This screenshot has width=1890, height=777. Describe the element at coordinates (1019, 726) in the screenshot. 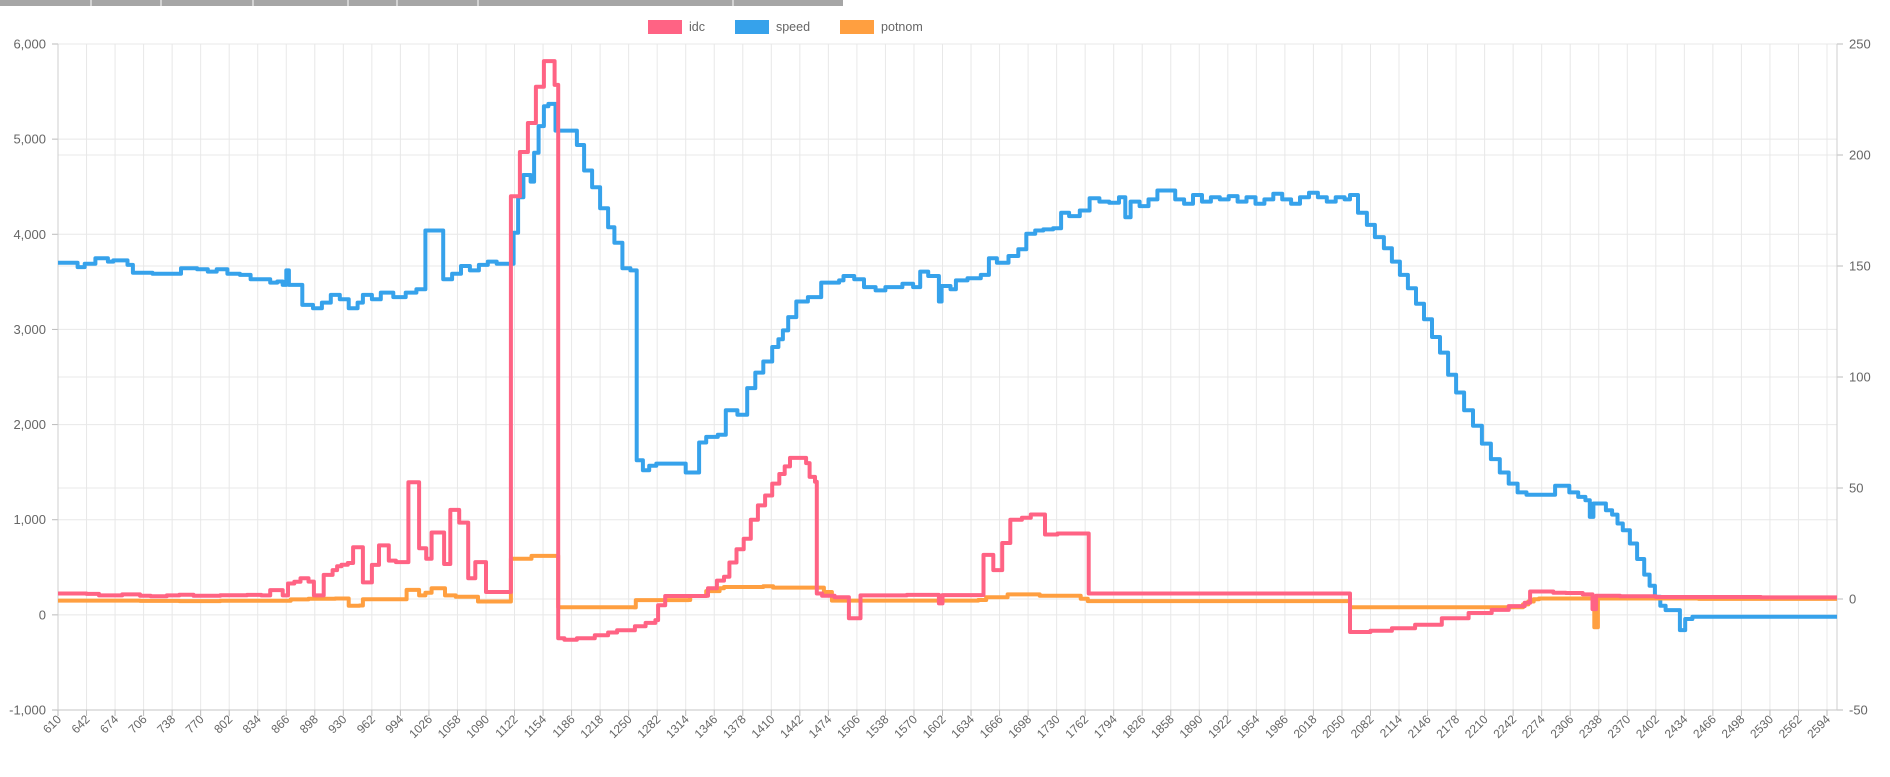

I see `x-tick-label: 1698` at that location.